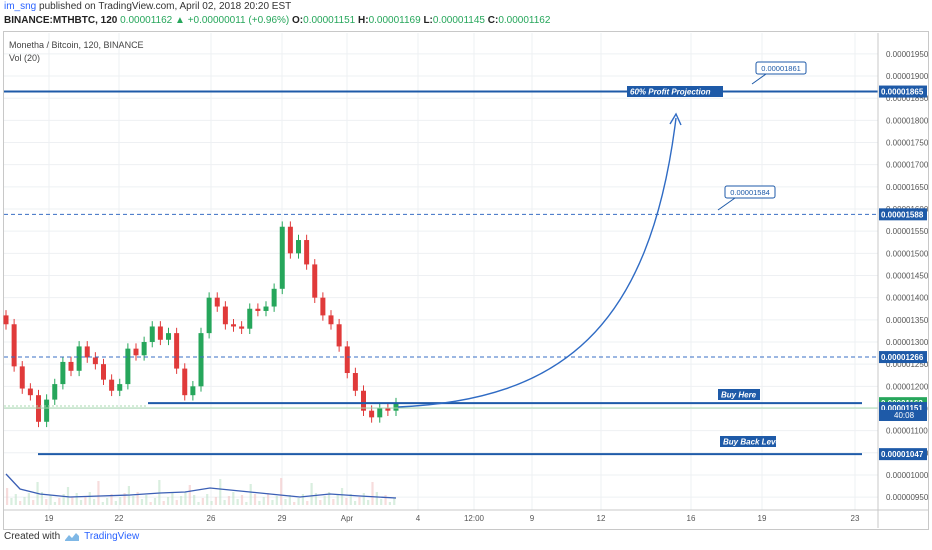 Image resolution: width=932 pixels, height=550 pixels. What do you see at coordinates (20, 6) in the screenshot?
I see `publisher-link: im_sng` at bounding box center [20, 6].